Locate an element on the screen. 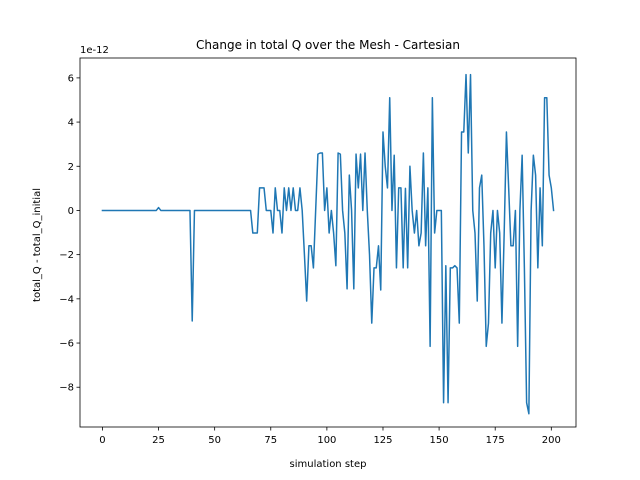 Image resolution: width=640 pixels, height=480 pixels. y-tick-label: −4 is located at coordinates (66, 299).